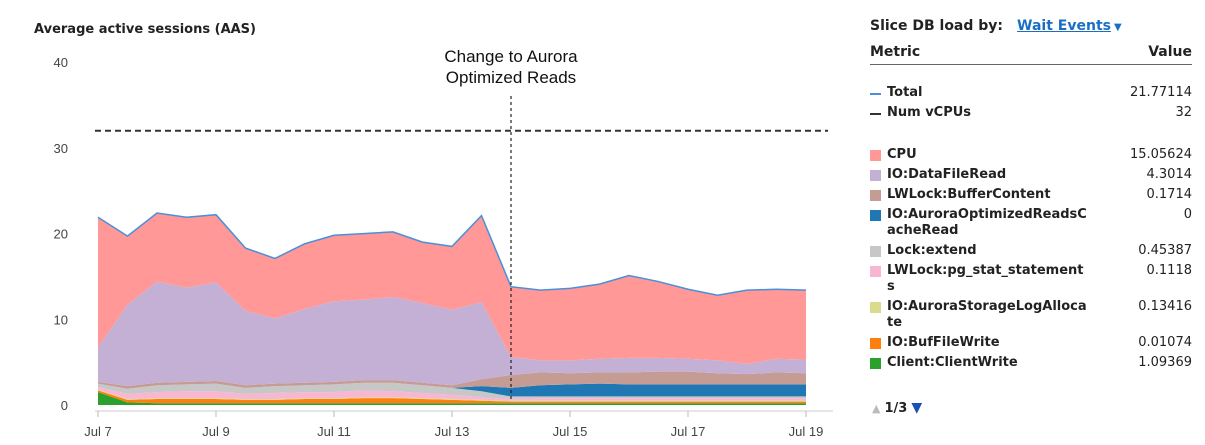  Describe the element at coordinates (511, 77) in the screenshot. I see `change-annotation-line-2: Optimized Reads` at that location.